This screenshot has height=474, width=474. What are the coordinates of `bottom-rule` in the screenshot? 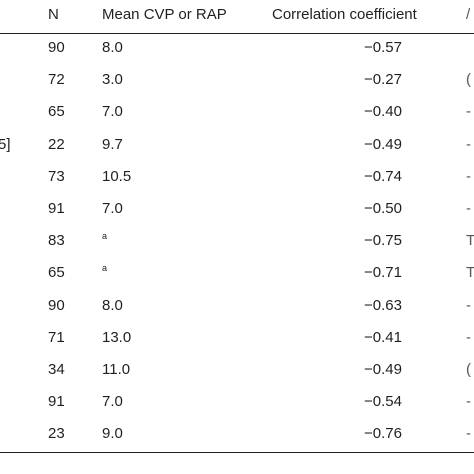 It's located at (237, 452).